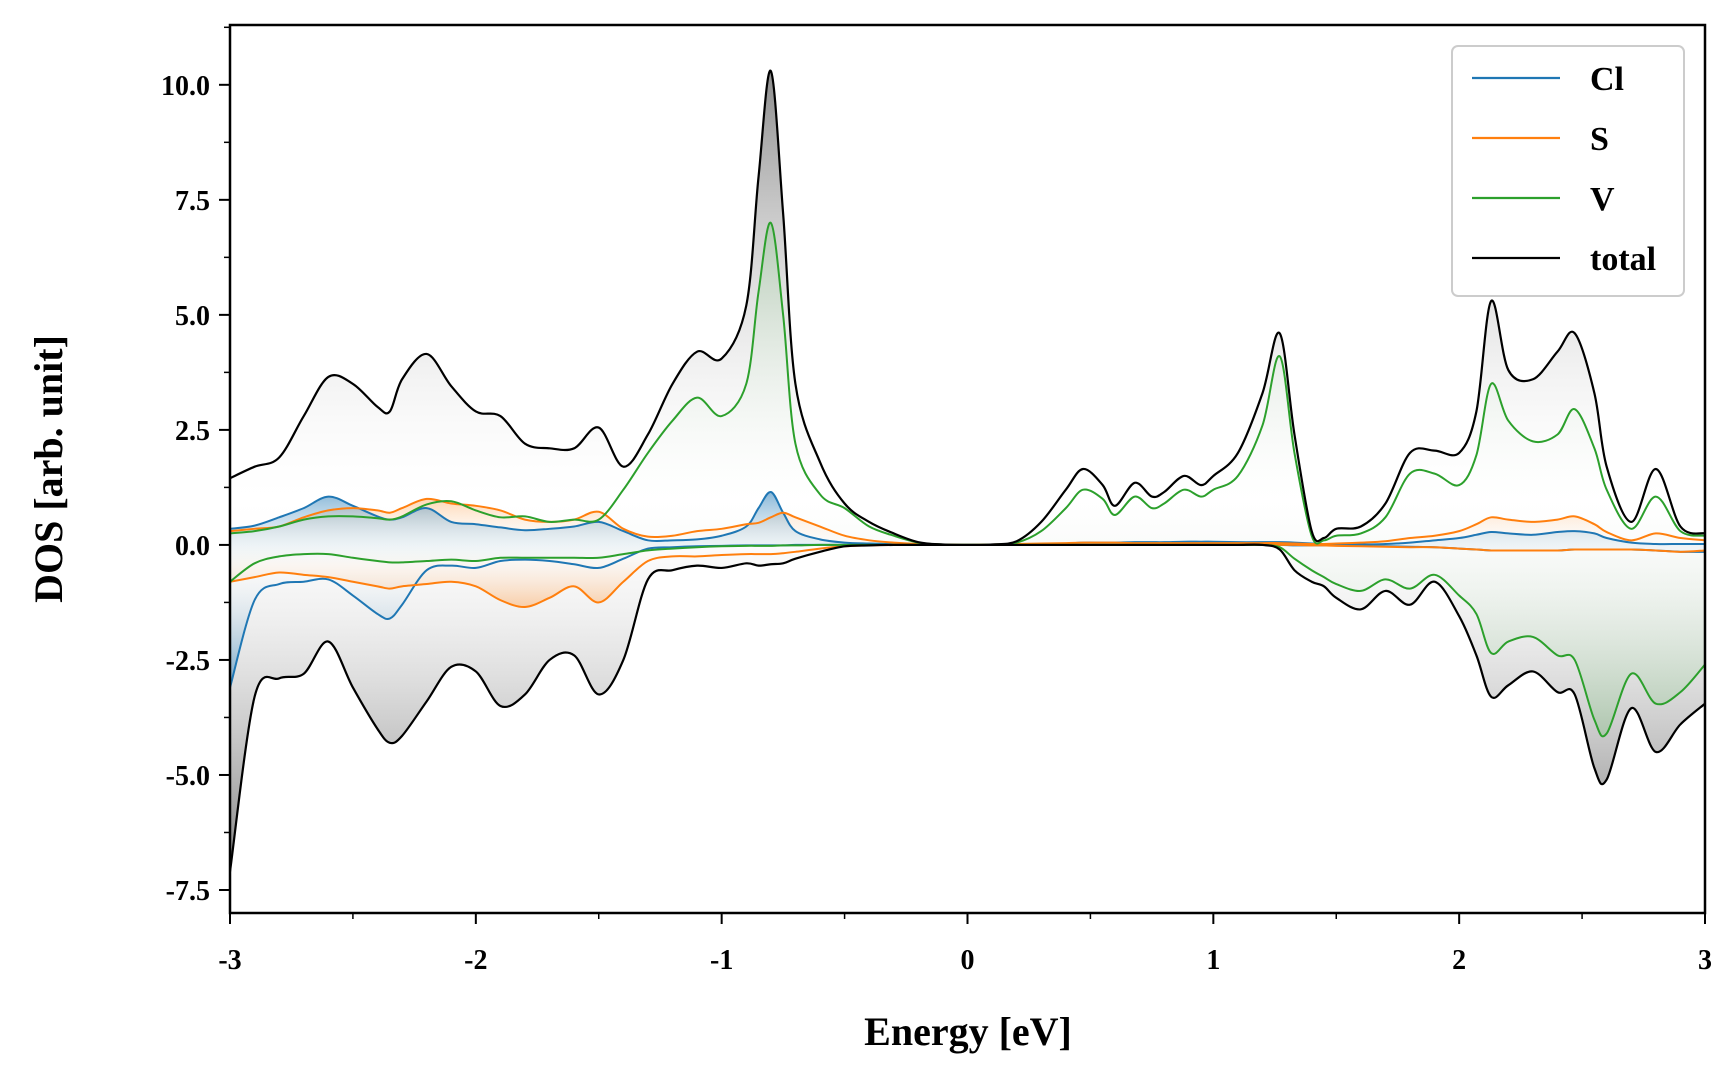 The height and width of the screenshot is (1080, 1728). What do you see at coordinates (192, 431) in the screenshot?
I see `y-tick-label: 2.5` at bounding box center [192, 431].